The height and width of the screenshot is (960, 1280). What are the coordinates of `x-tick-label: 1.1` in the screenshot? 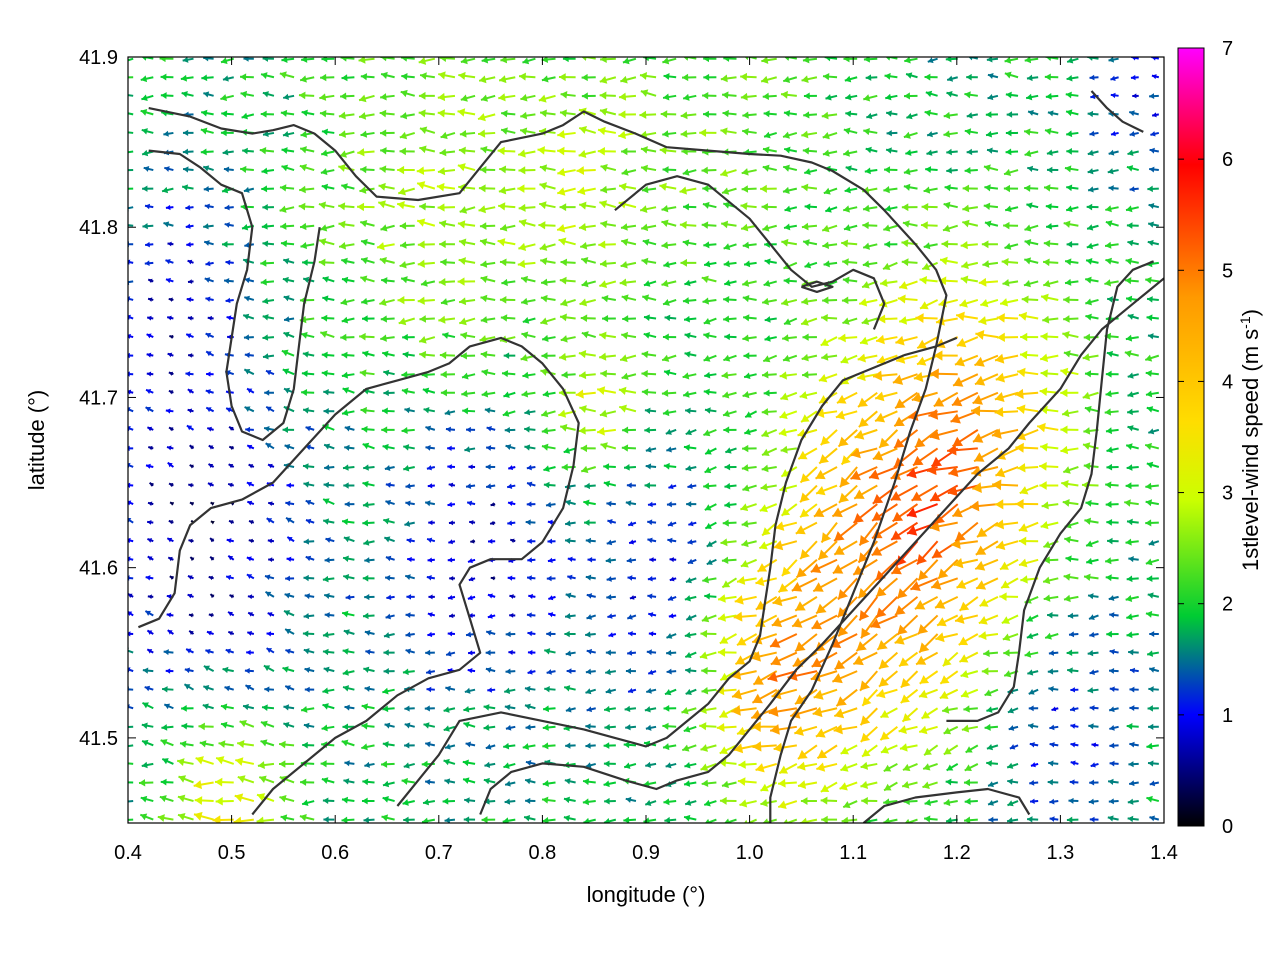 It's located at (853, 853).